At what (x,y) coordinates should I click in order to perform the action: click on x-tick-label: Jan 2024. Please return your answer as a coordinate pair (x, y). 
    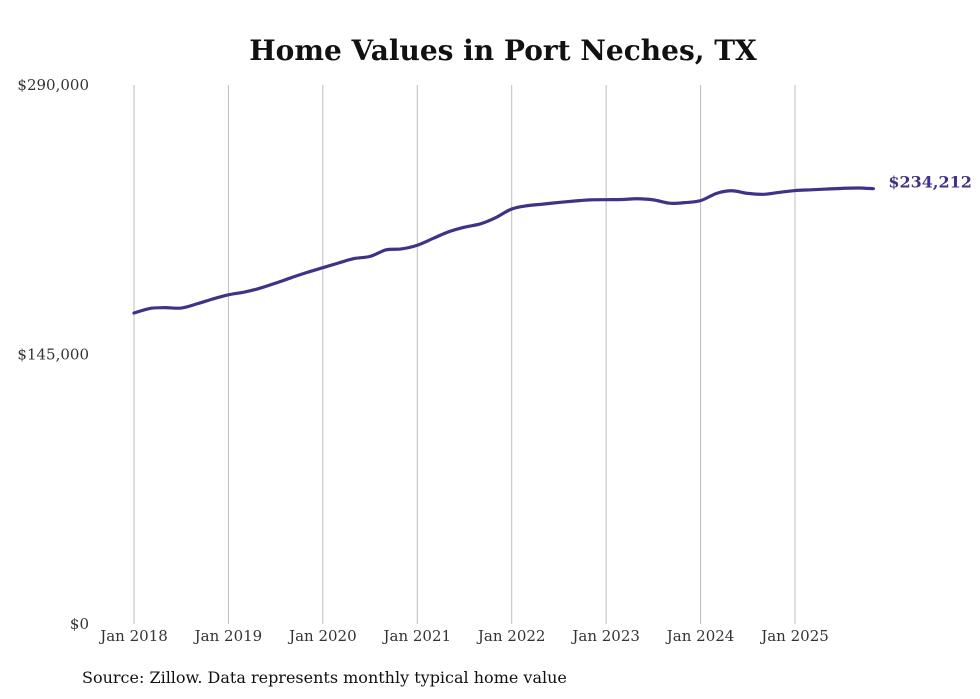
    Looking at the image, I should click on (700, 636).